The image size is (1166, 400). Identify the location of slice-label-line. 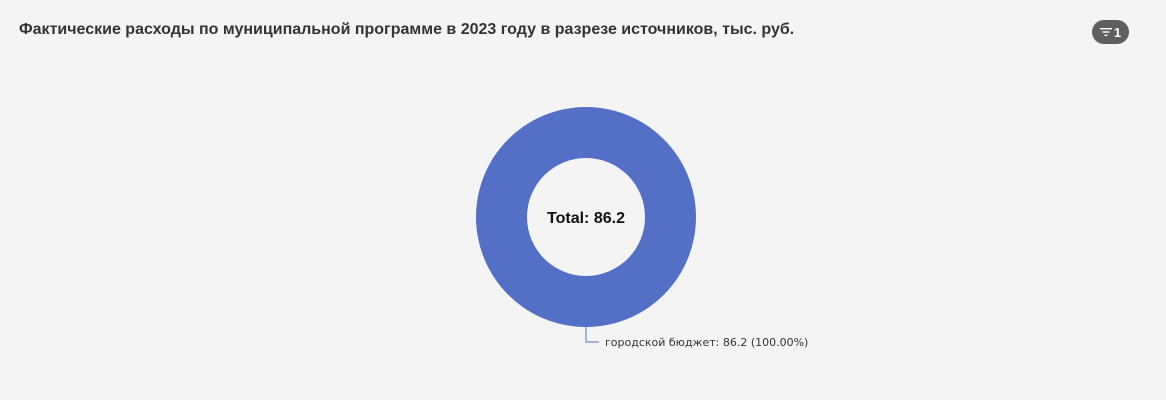
(592, 335).